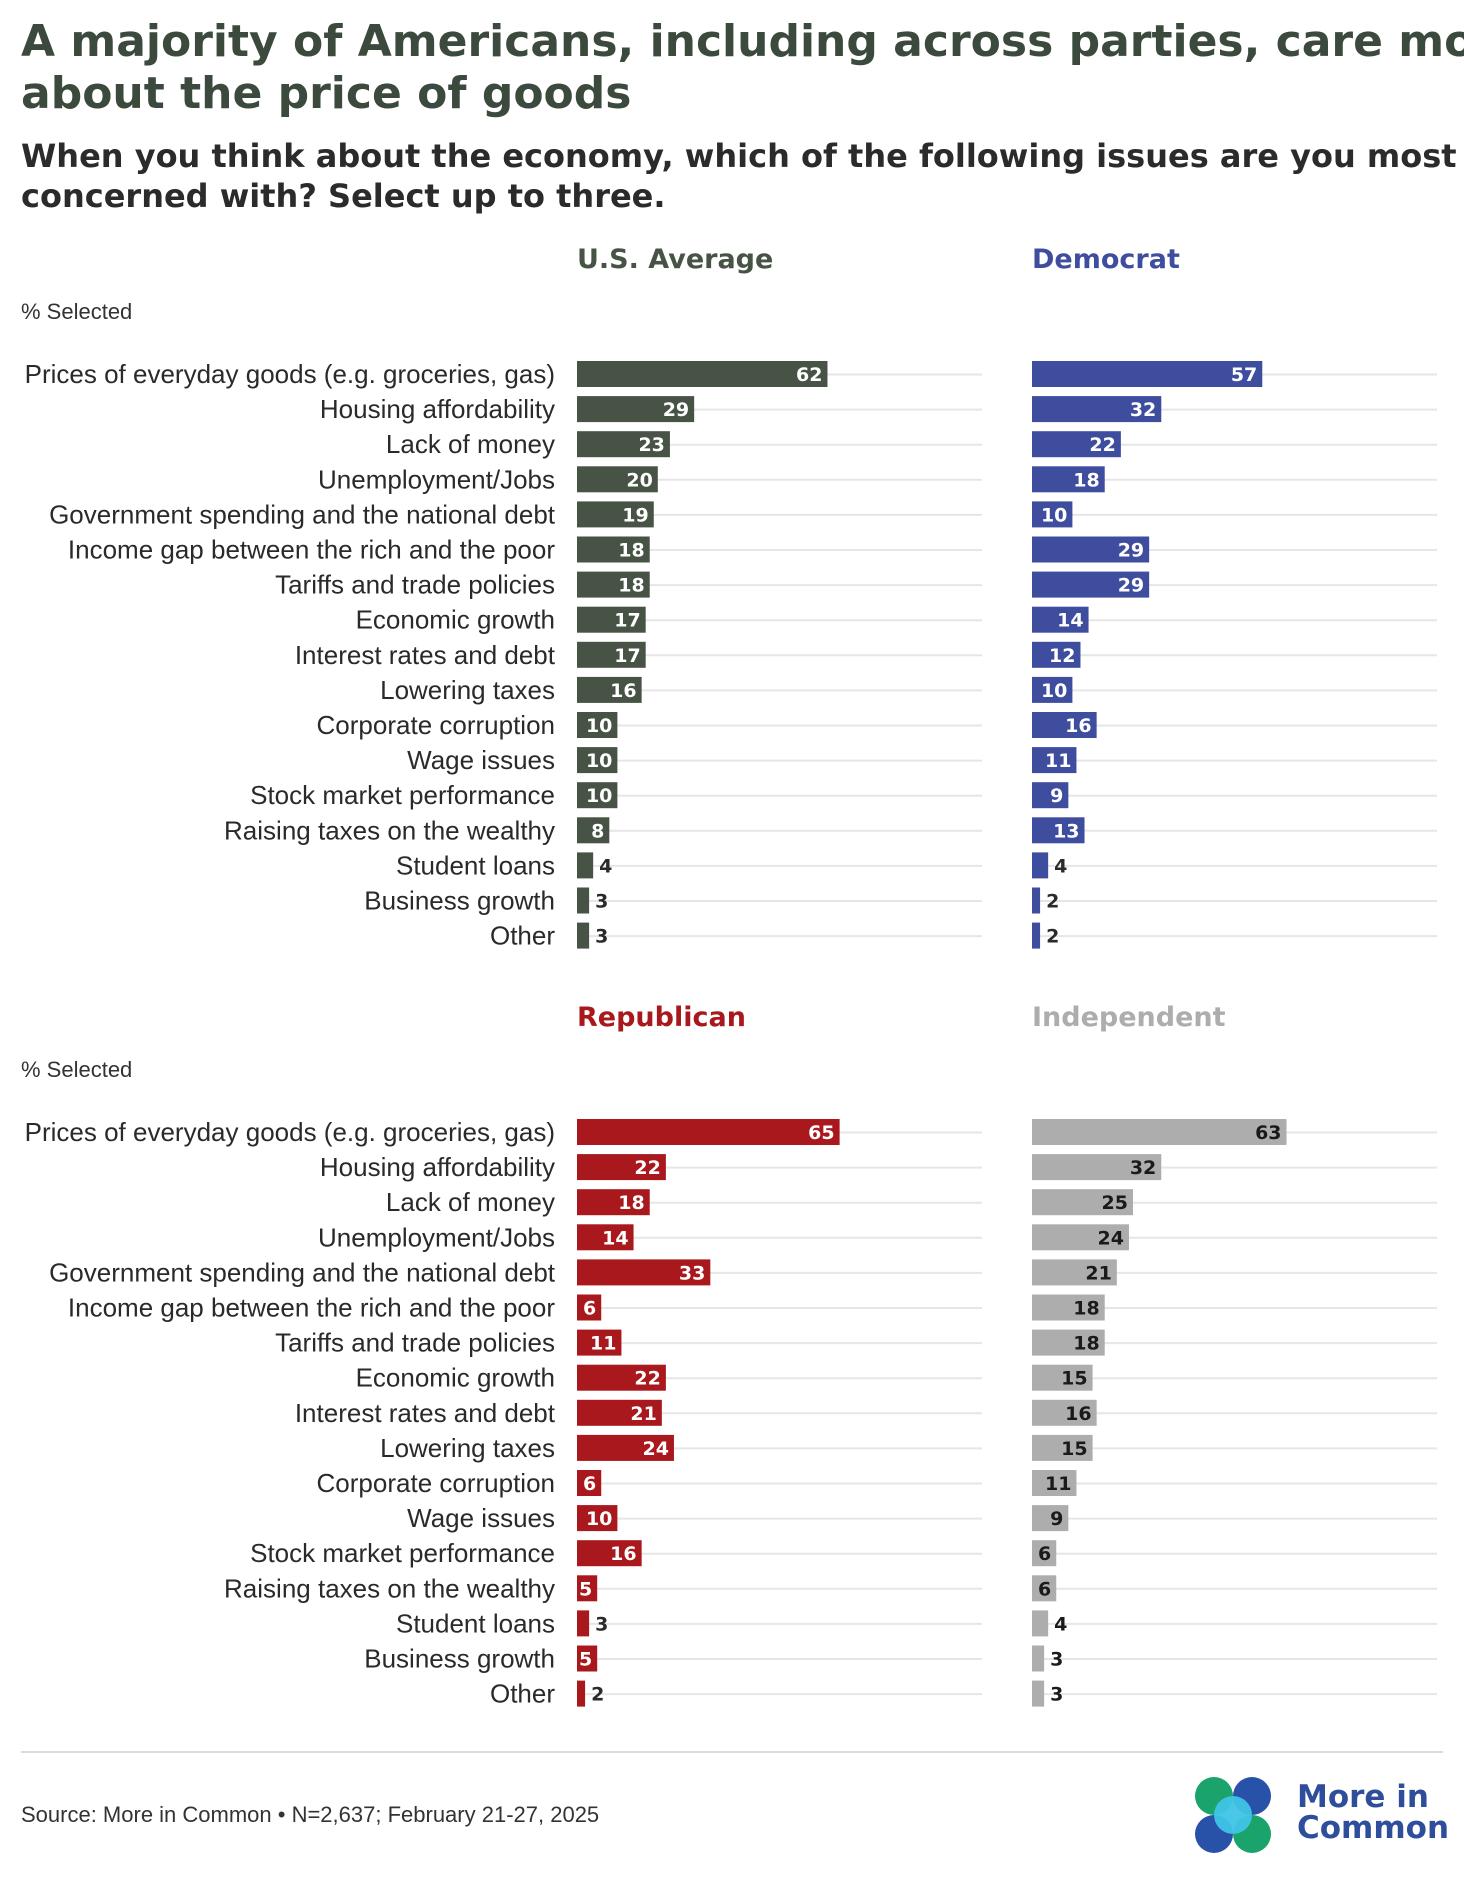 This screenshot has height=1882, width=1464. What do you see at coordinates (1268, 1133) in the screenshot?
I see `value-label-independent: 63` at bounding box center [1268, 1133].